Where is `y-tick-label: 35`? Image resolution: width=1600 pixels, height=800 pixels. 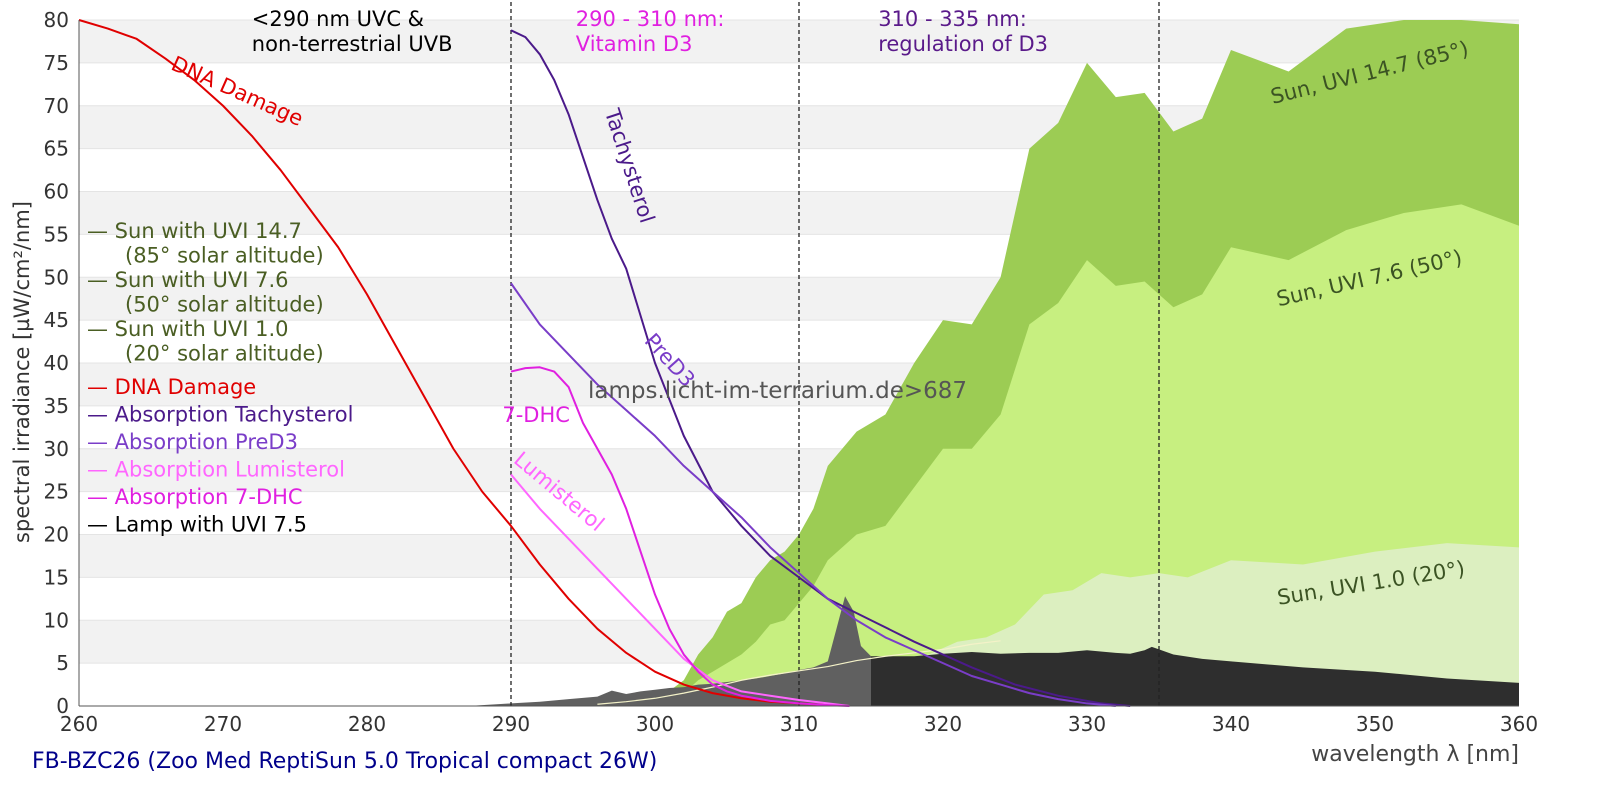 y-tick-label: 35 is located at coordinates (56, 406).